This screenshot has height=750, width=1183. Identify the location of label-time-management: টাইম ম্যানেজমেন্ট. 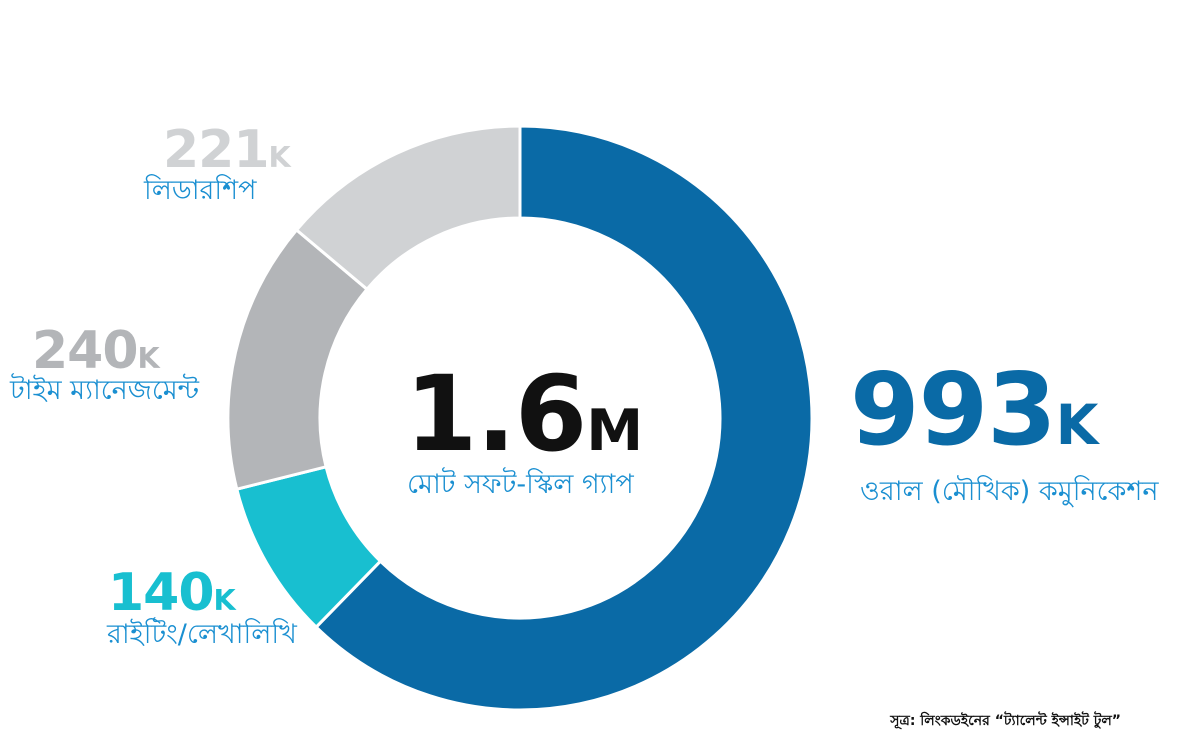
(105, 390).